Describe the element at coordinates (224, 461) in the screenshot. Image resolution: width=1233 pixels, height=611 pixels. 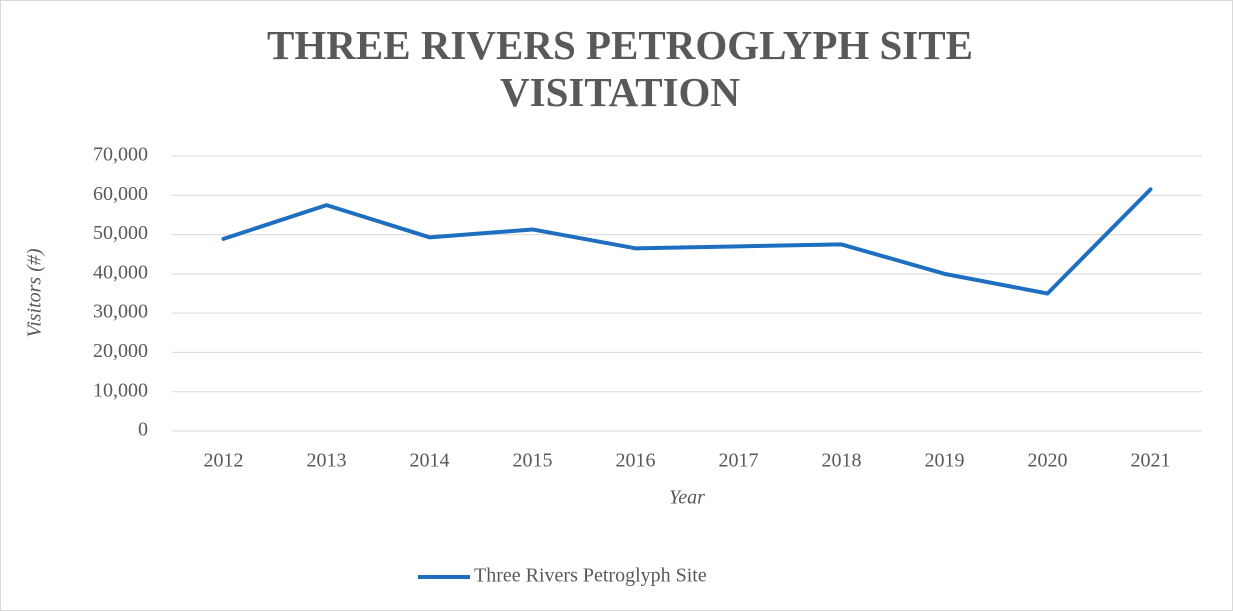
I see `x-tick-label: 2012` at that location.